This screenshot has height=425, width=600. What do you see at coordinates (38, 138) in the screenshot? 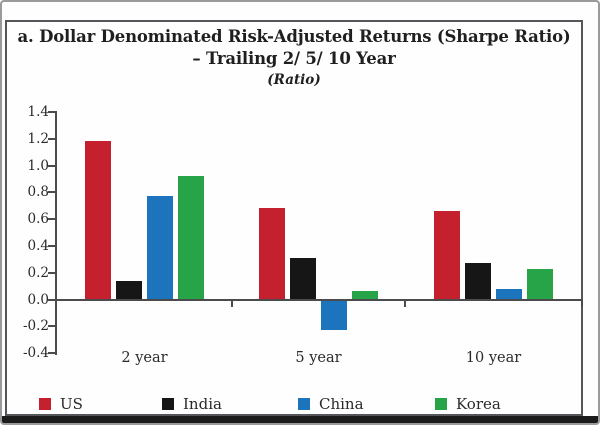
I see `y-axis-tick-label: 1.2` at bounding box center [38, 138].